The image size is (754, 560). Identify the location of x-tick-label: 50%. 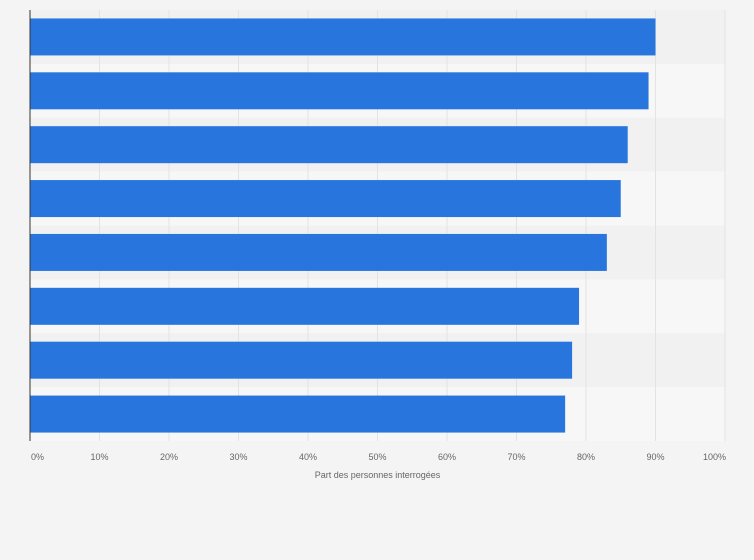
(377, 457).